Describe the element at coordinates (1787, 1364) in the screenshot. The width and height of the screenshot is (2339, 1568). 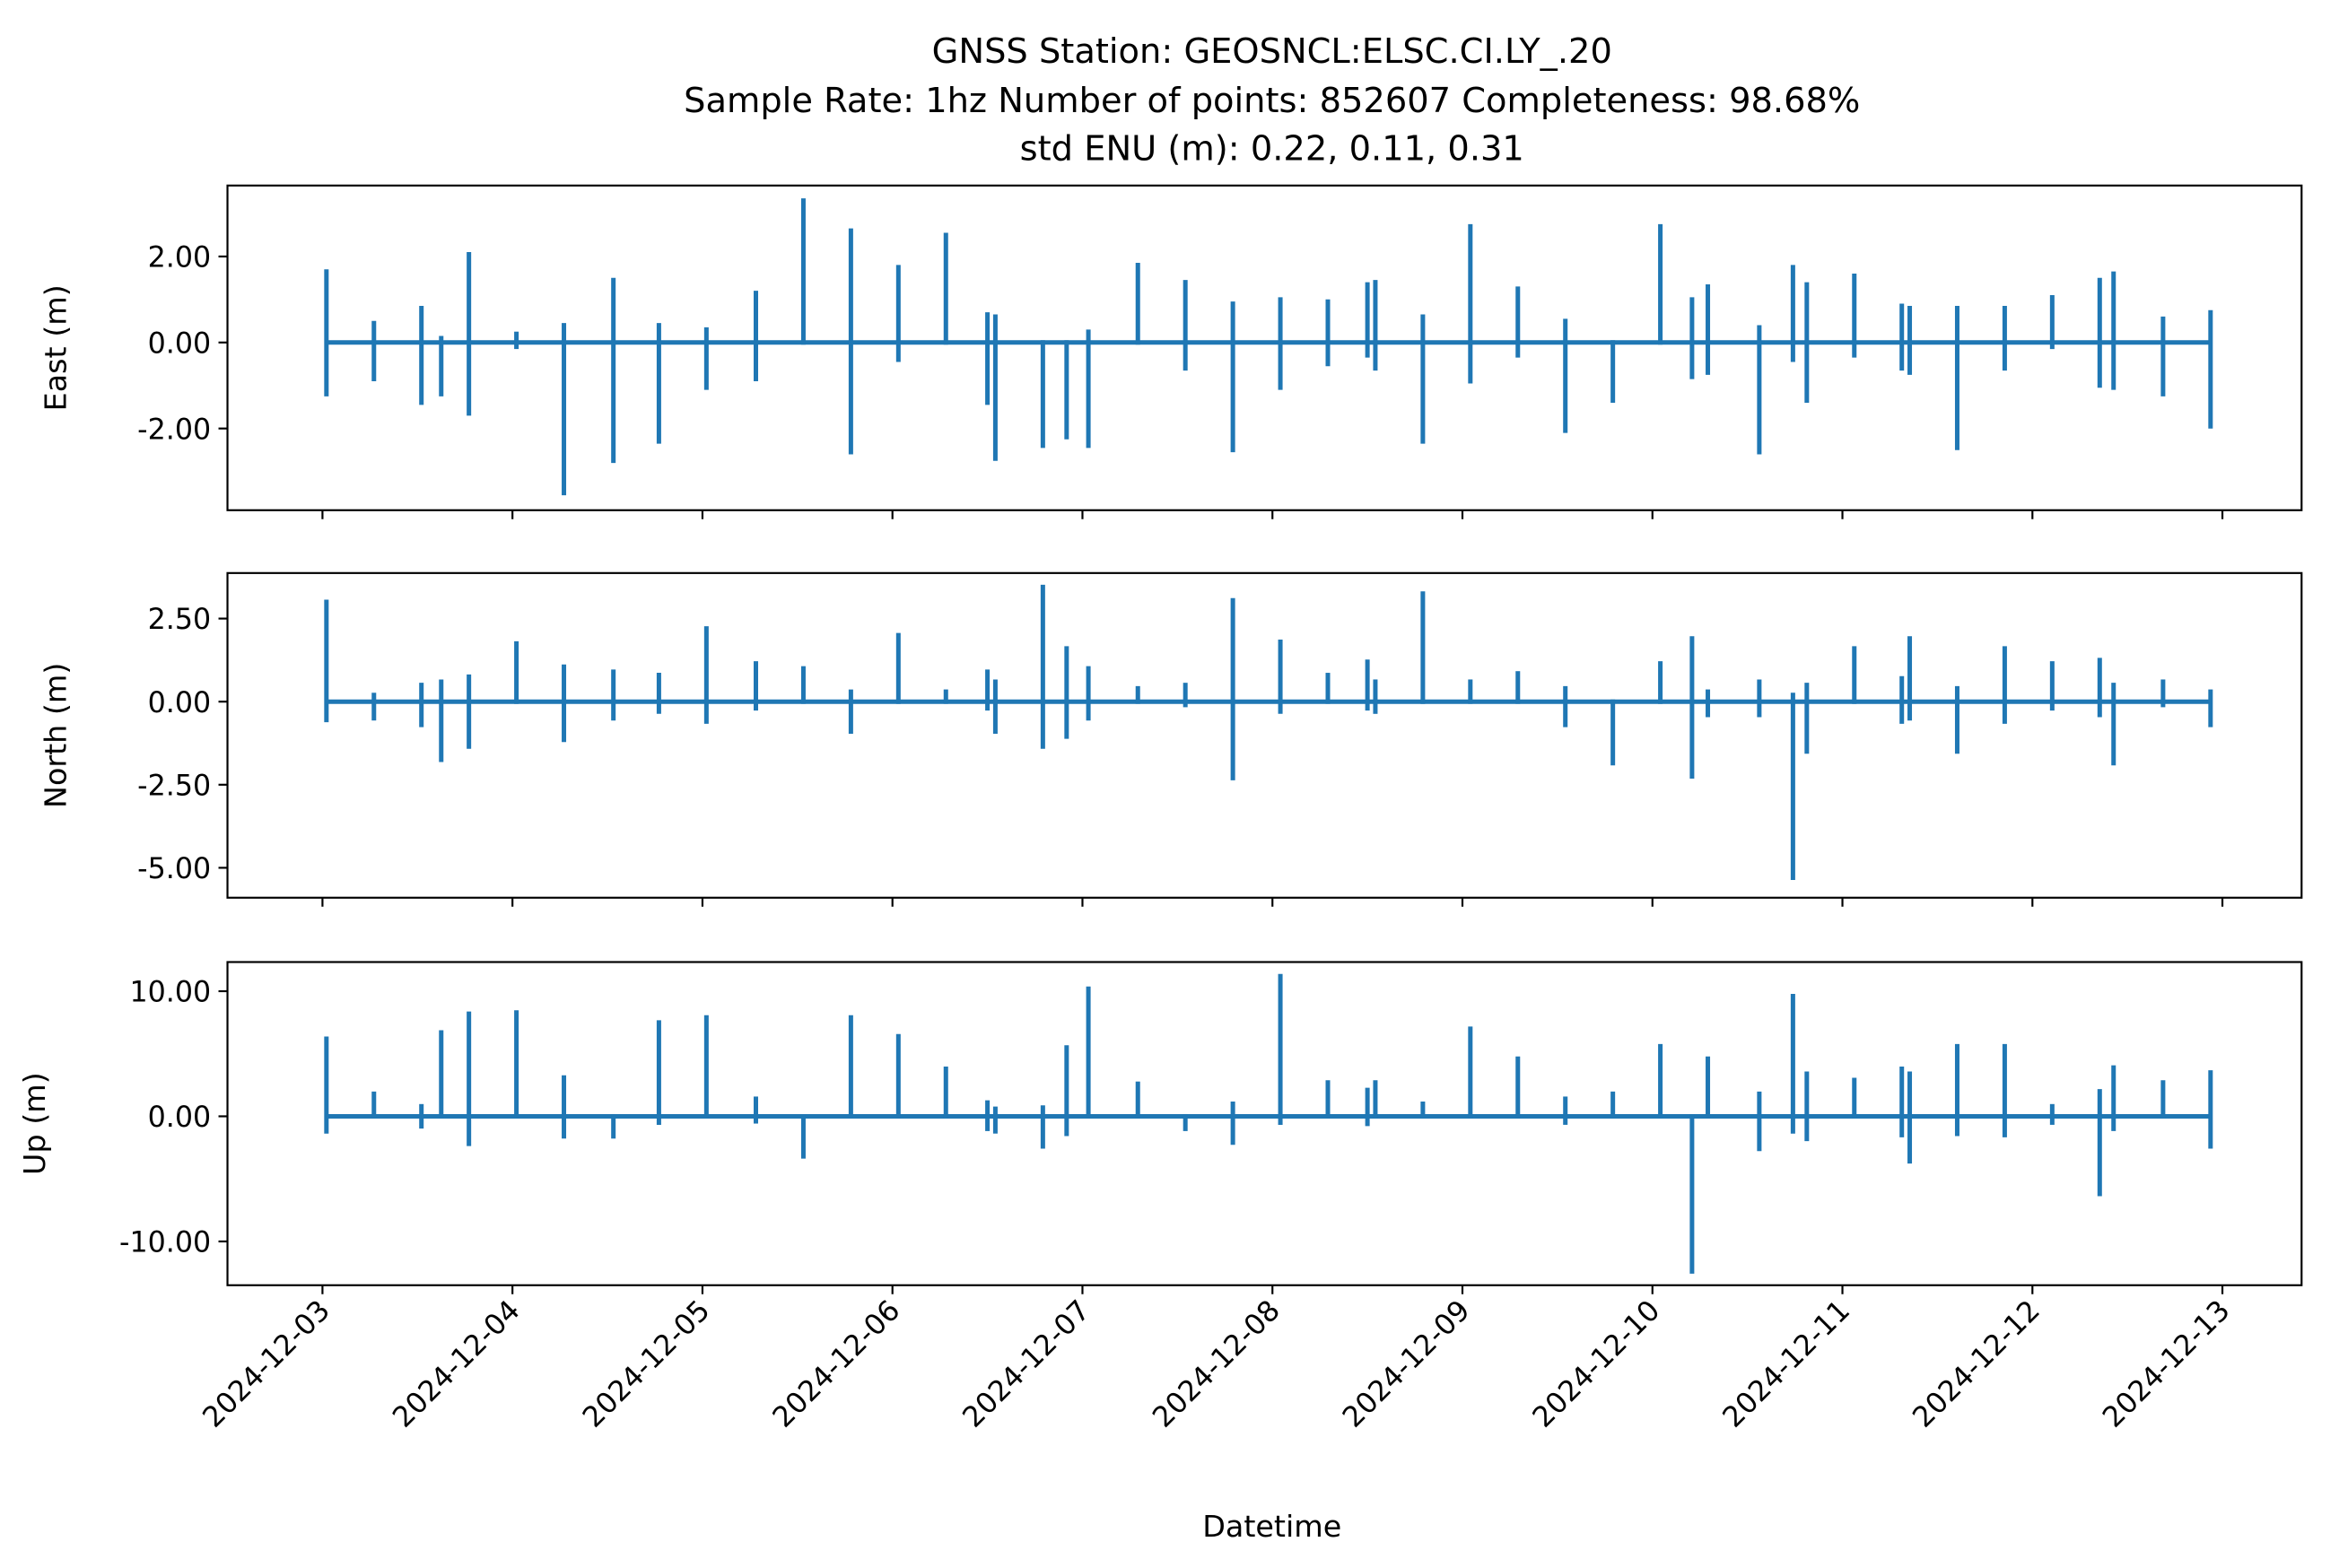
I see `x-tick-label: 2024-12-11` at that location.